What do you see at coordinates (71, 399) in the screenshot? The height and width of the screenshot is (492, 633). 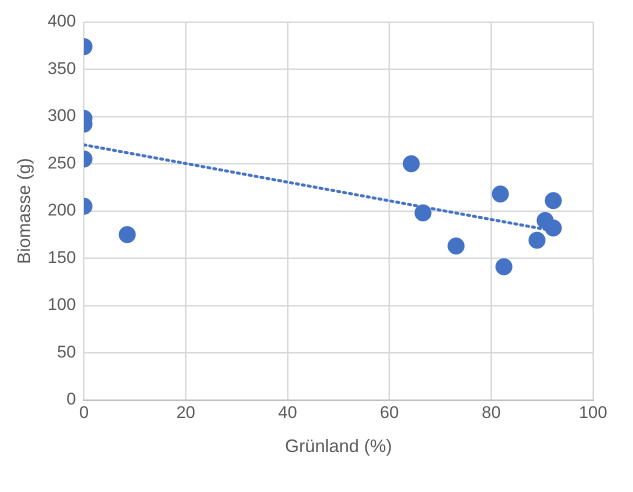 I see `y-tick-label: 0` at bounding box center [71, 399].